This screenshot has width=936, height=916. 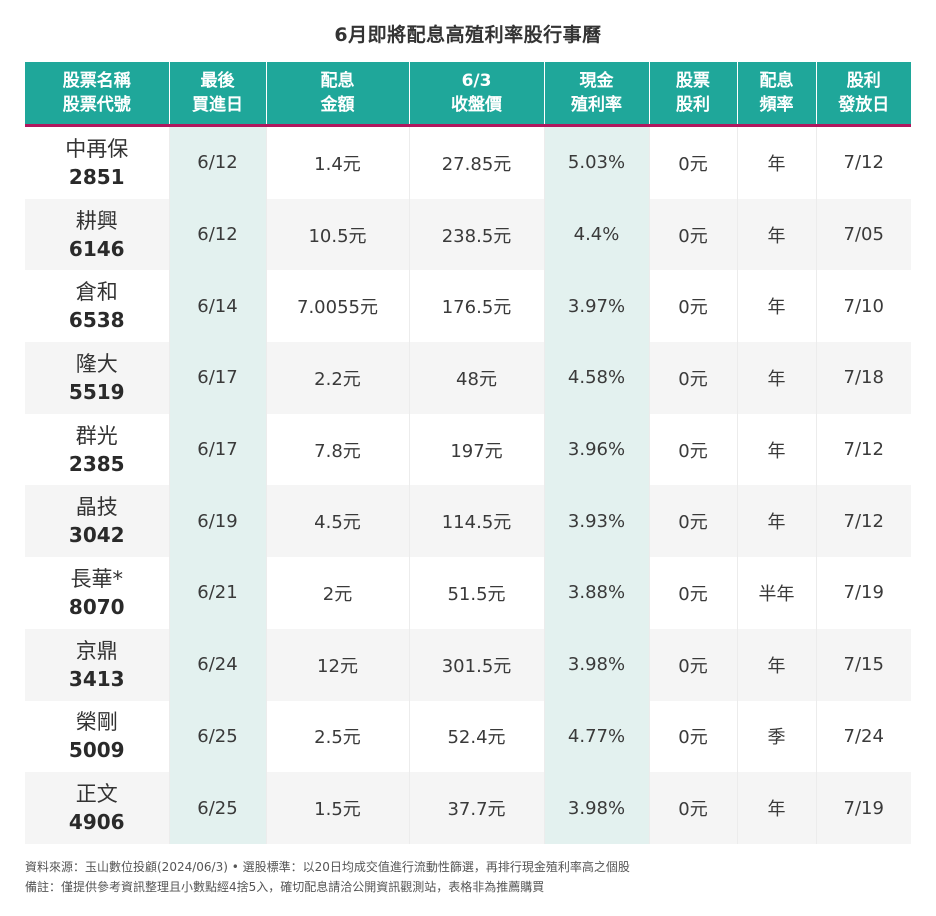 I want to click on dividend-cell: 1.5元, so click(x=337, y=808).